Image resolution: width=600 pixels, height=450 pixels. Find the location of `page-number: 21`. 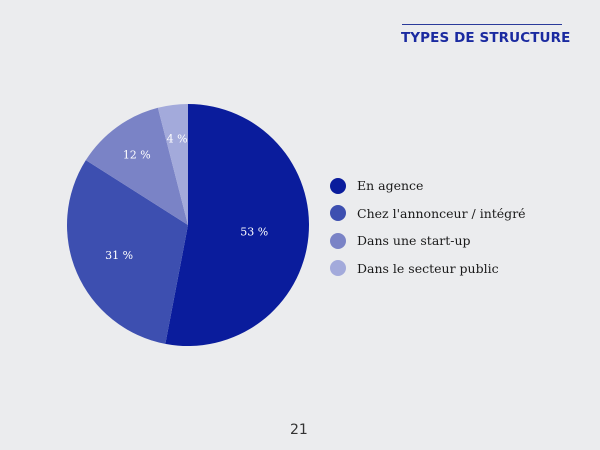

page-number: 21 is located at coordinates (299, 430).